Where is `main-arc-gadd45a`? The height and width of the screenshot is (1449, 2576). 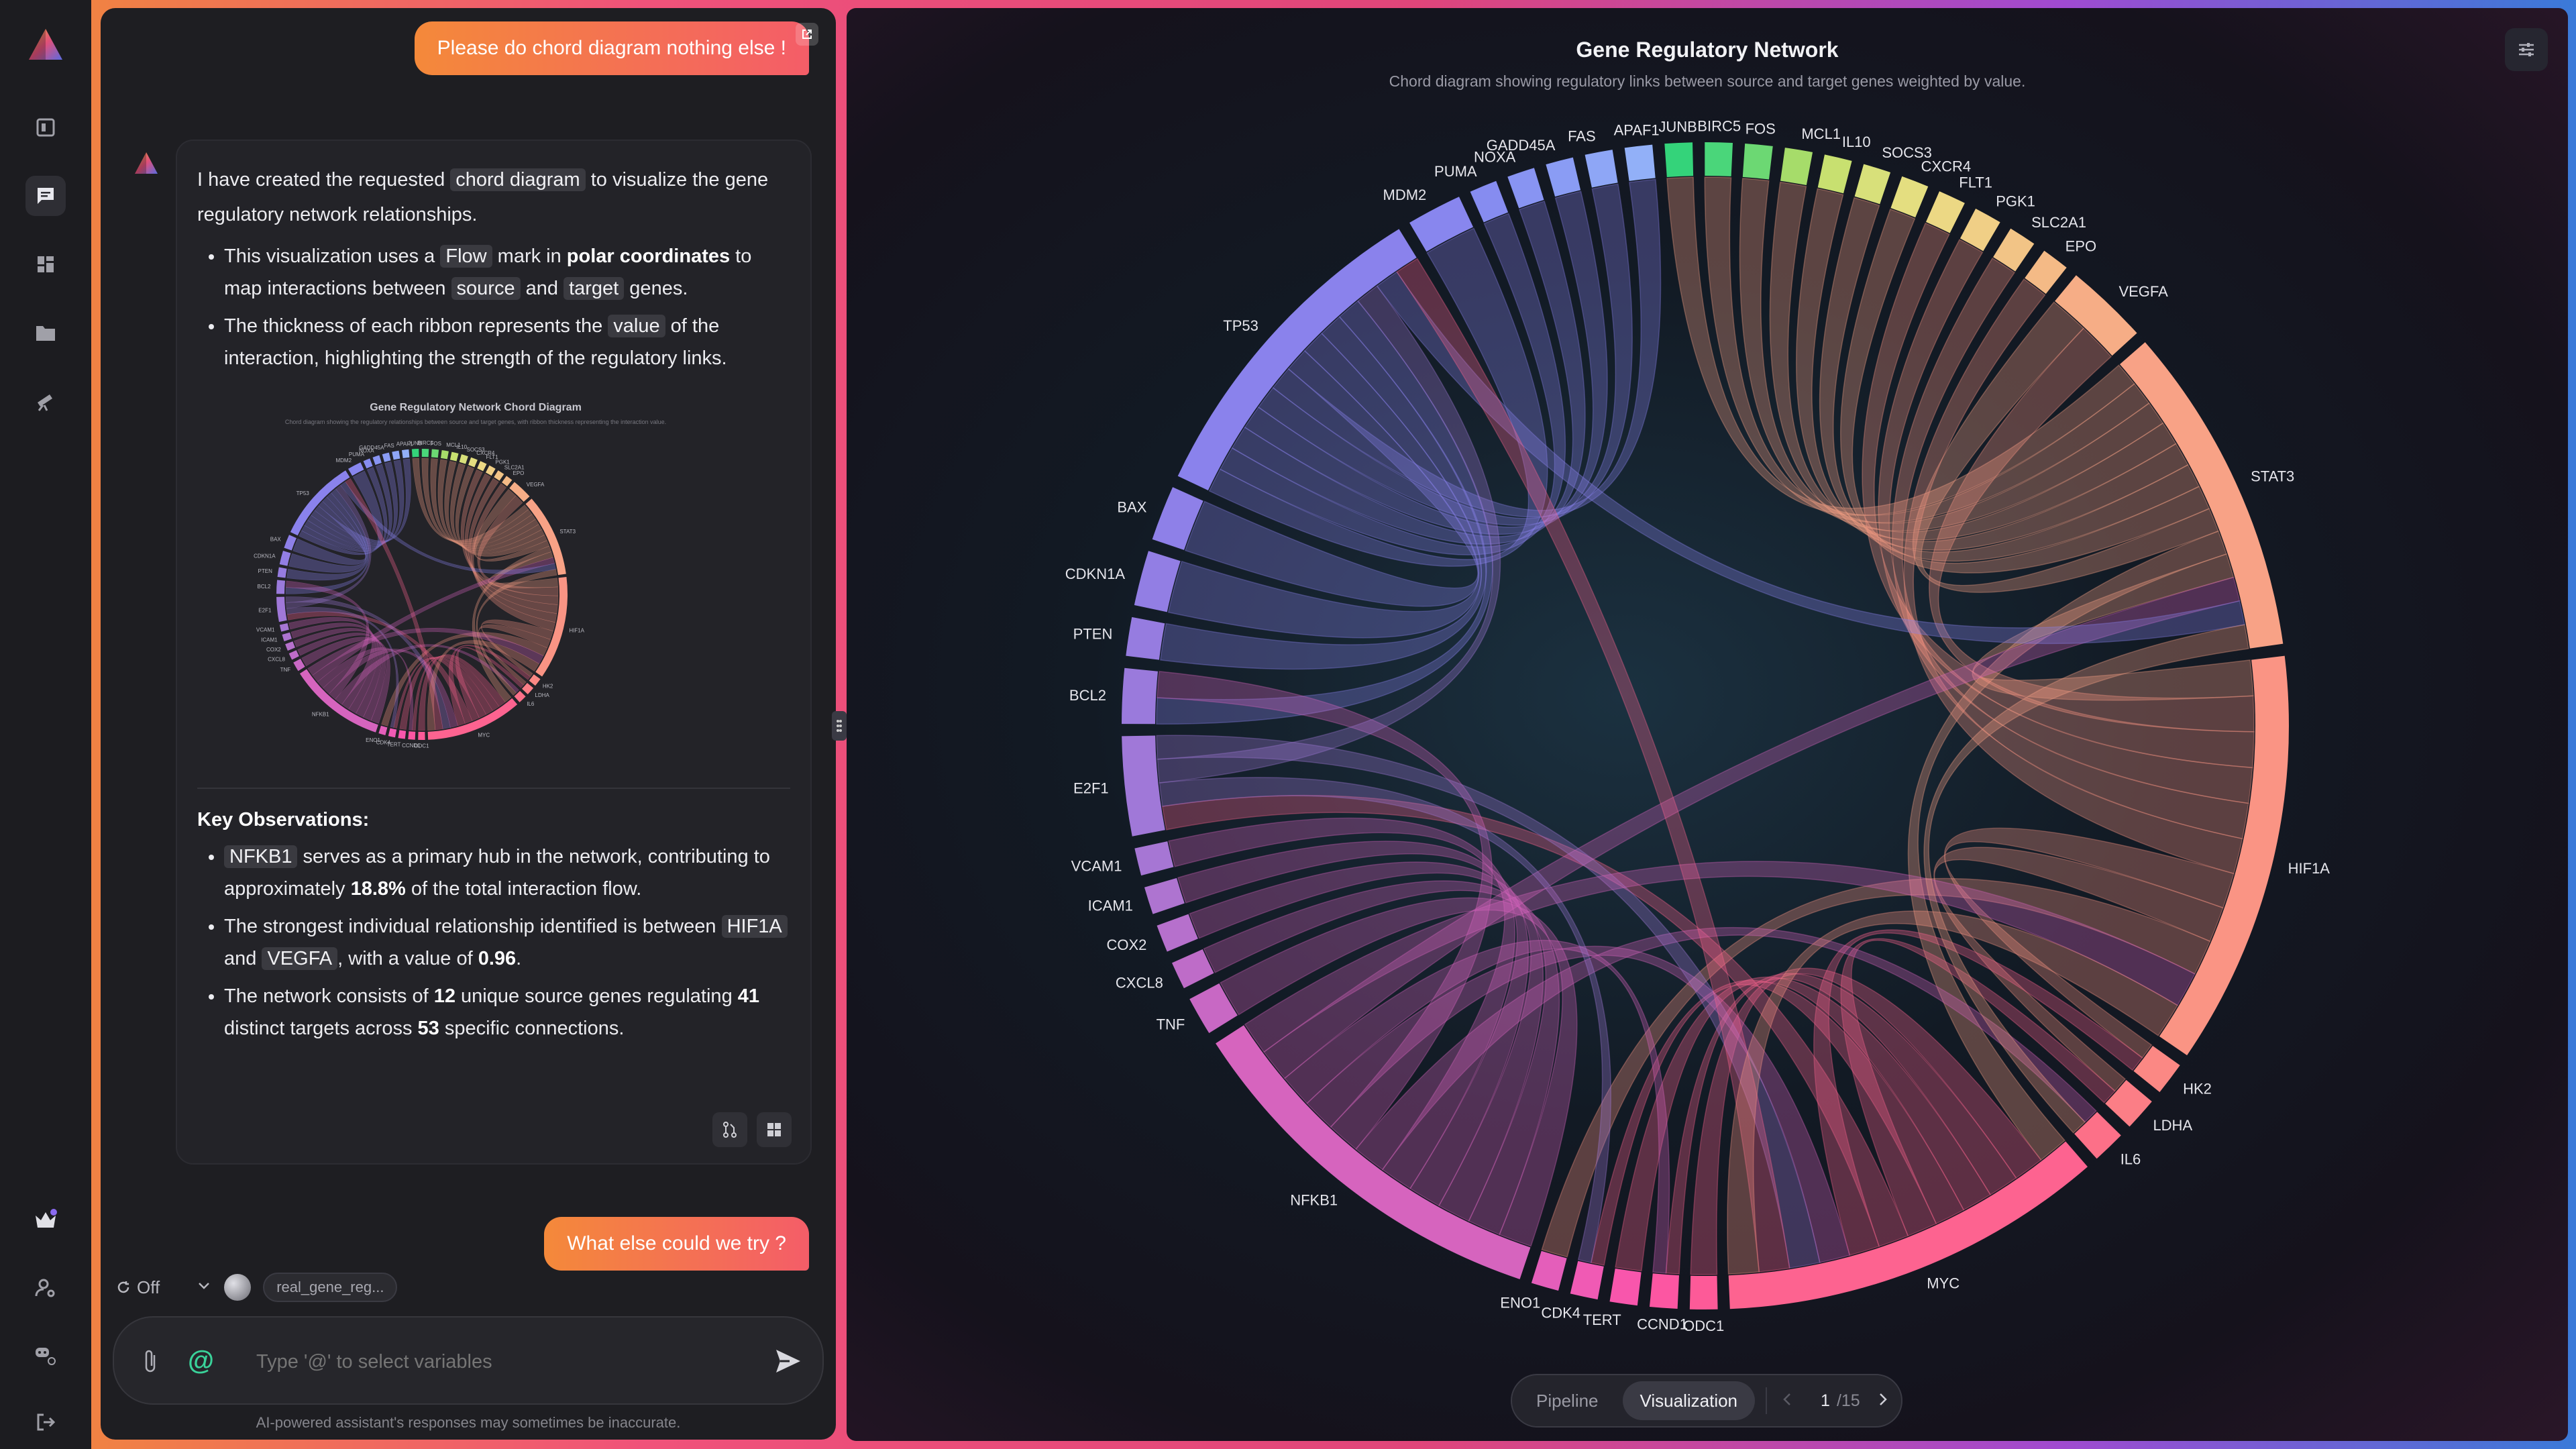
main-arc-gadd45a is located at coordinates (1563, 177).